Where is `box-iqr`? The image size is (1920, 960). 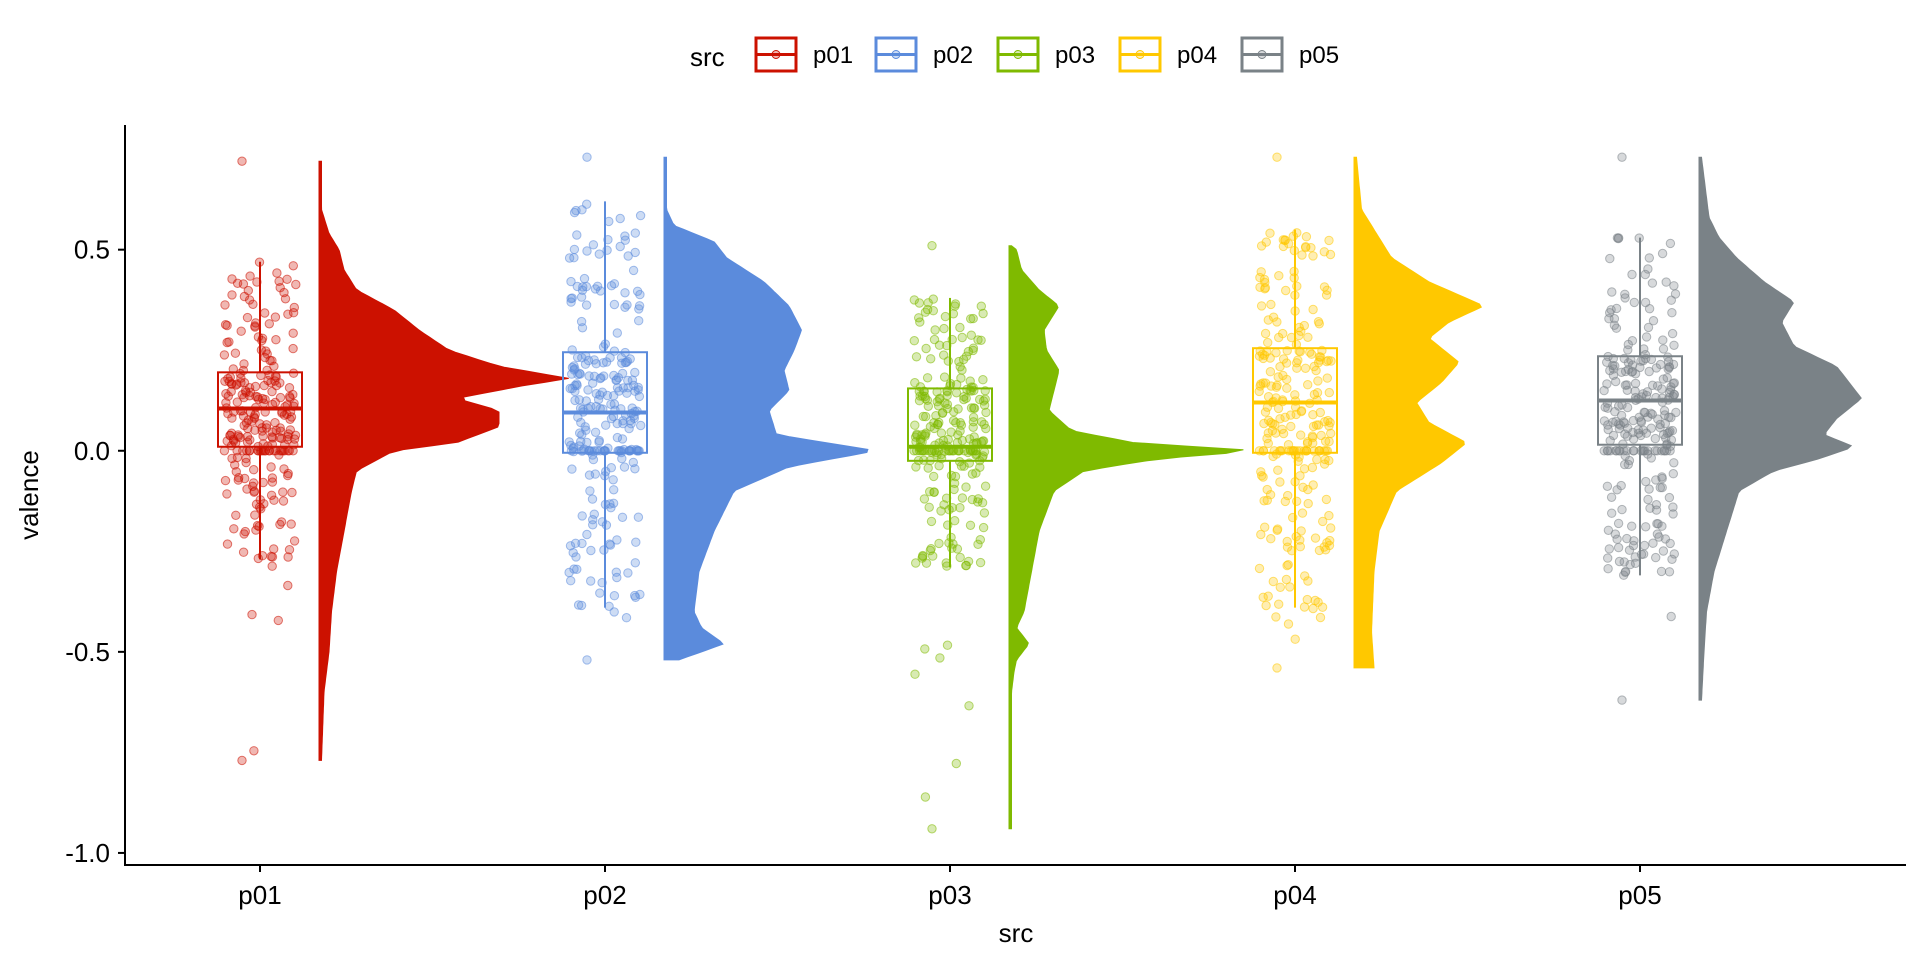
box-iqr is located at coordinates (1295, 400).